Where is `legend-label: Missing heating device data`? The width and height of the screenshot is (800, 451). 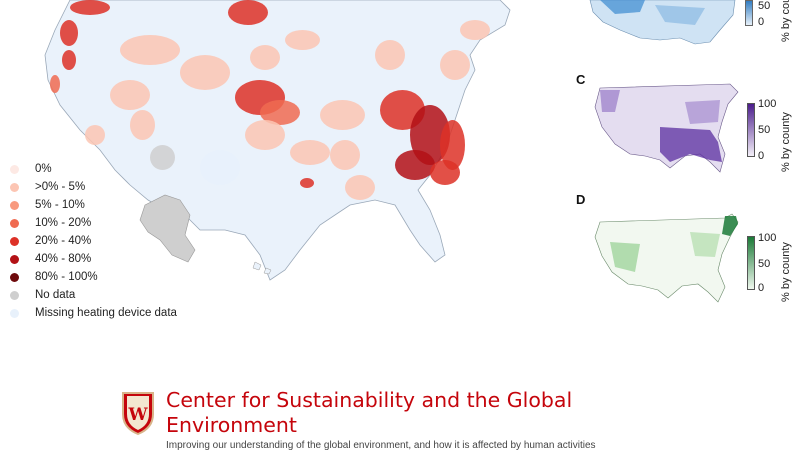 legend-label: Missing heating device data is located at coordinates (106, 313).